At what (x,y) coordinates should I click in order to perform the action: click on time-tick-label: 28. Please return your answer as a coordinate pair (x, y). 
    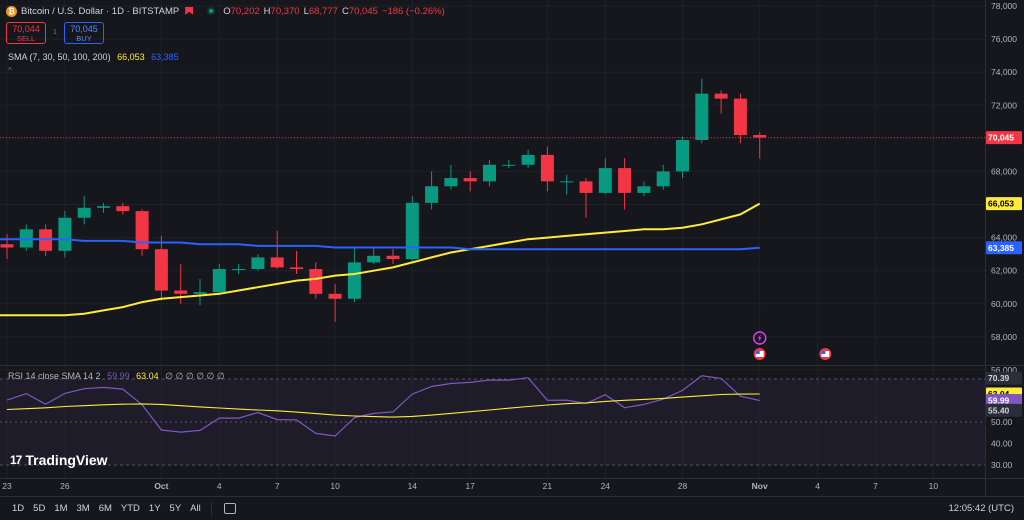
    Looking at the image, I should click on (683, 486).